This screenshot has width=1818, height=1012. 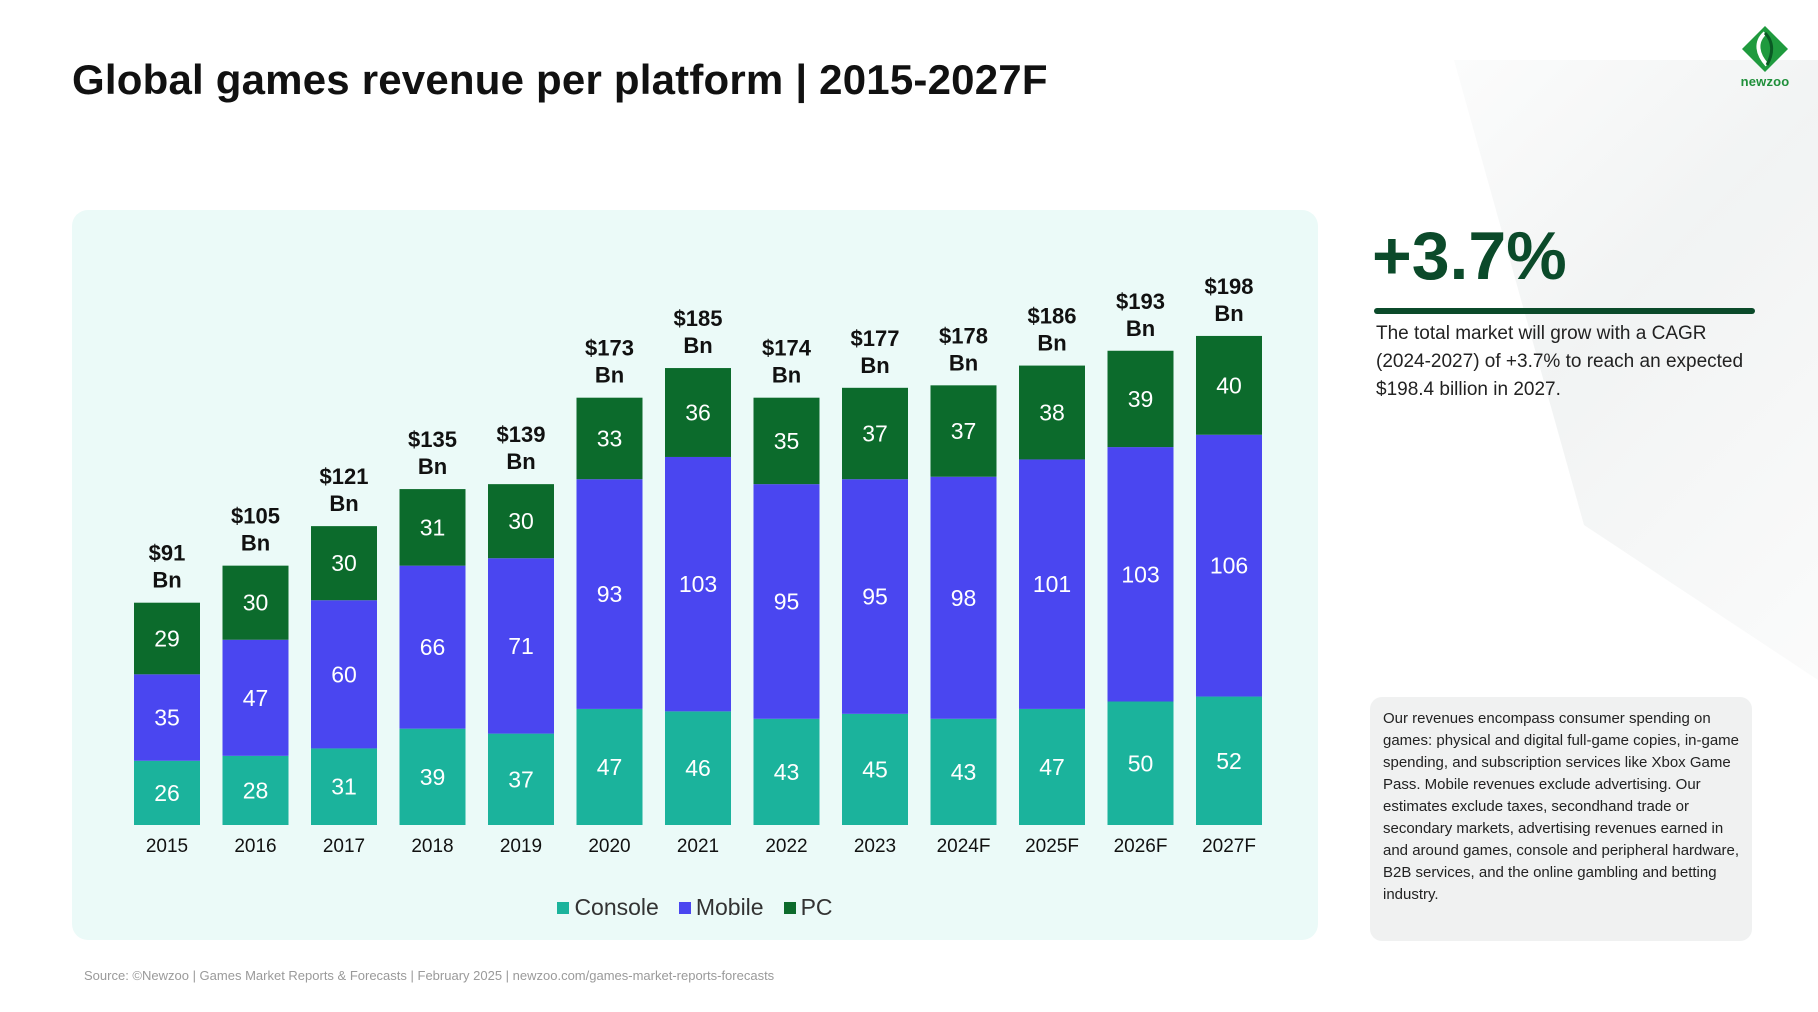 I want to click on total-label: $135 Bn, so click(x=432, y=453).